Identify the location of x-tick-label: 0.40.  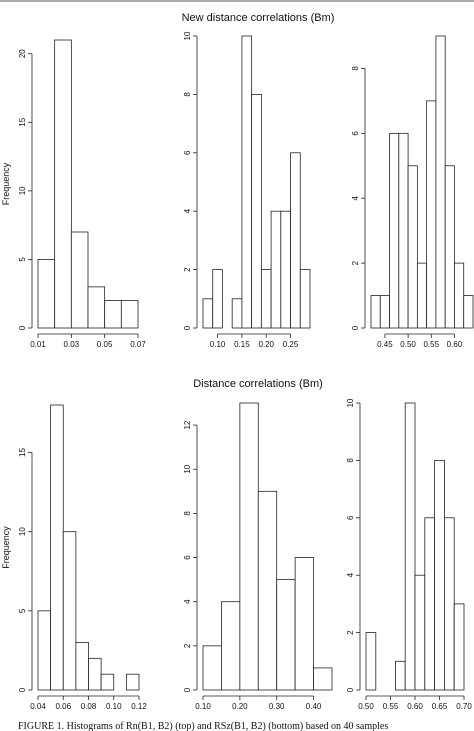
(314, 706).